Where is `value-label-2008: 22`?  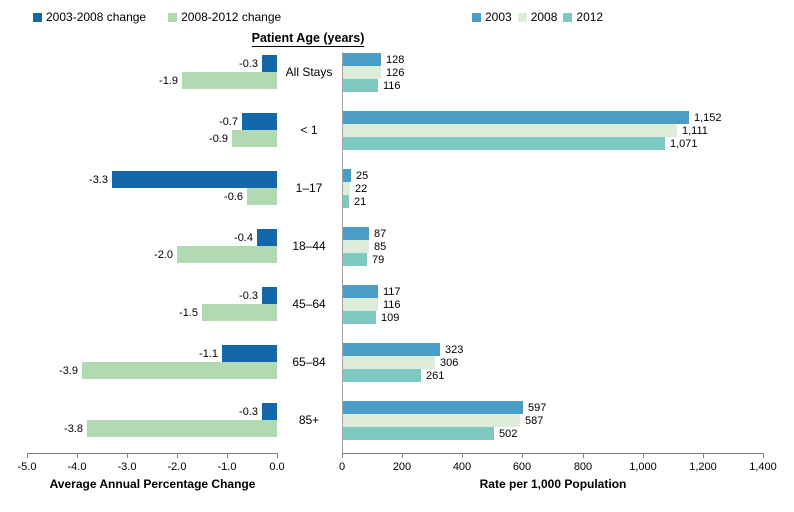
value-label-2008: 22 is located at coordinates (361, 188).